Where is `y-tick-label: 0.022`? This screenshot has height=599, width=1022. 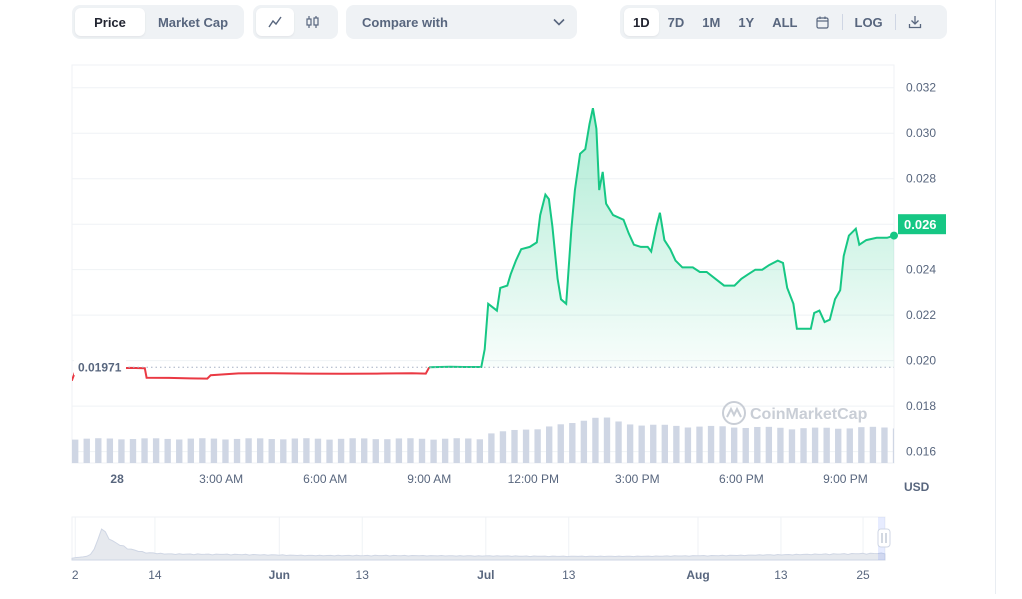 y-tick-label: 0.022 is located at coordinates (921, 315).